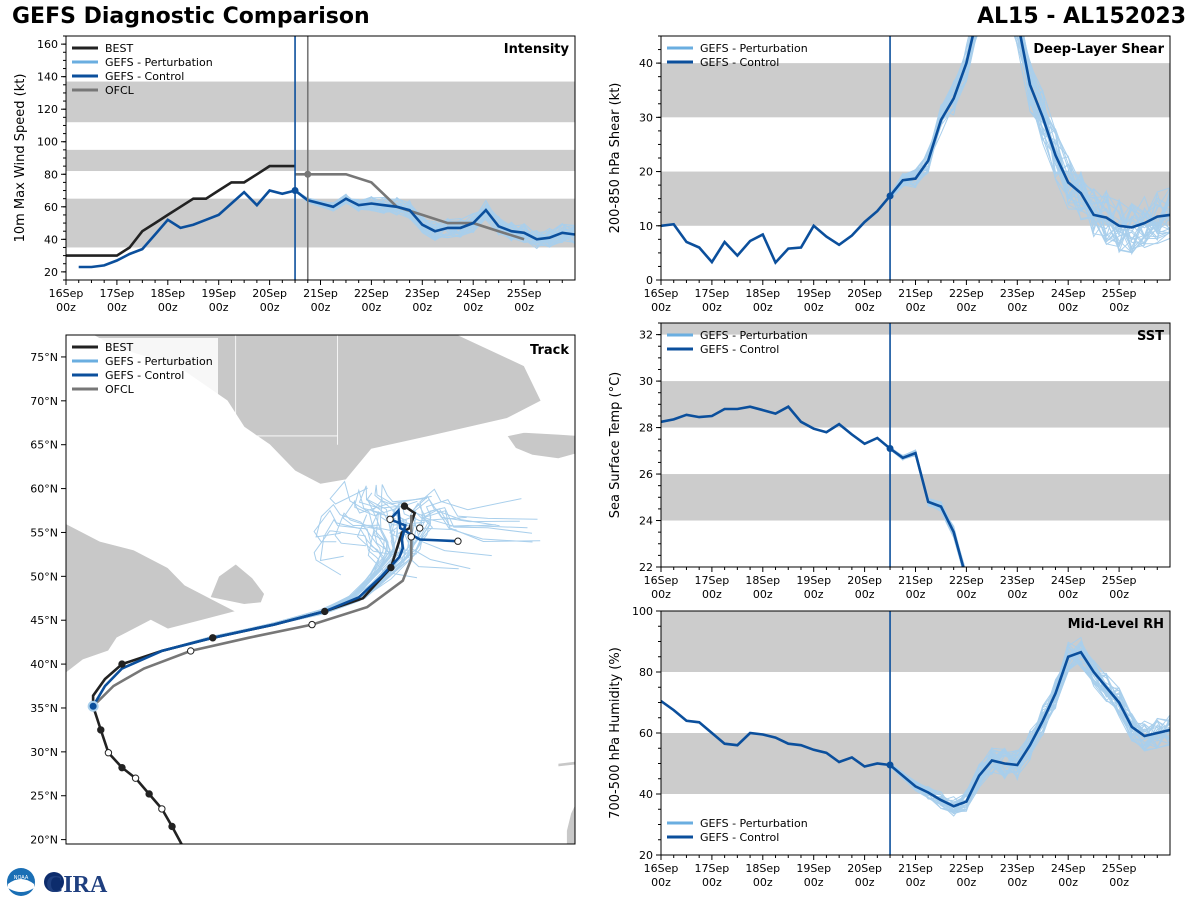 The image size is (1200, 900). Describe the element at coordinates (44, 401) in the screenshot. I see `lat-tick-label: 70°N` at that location.